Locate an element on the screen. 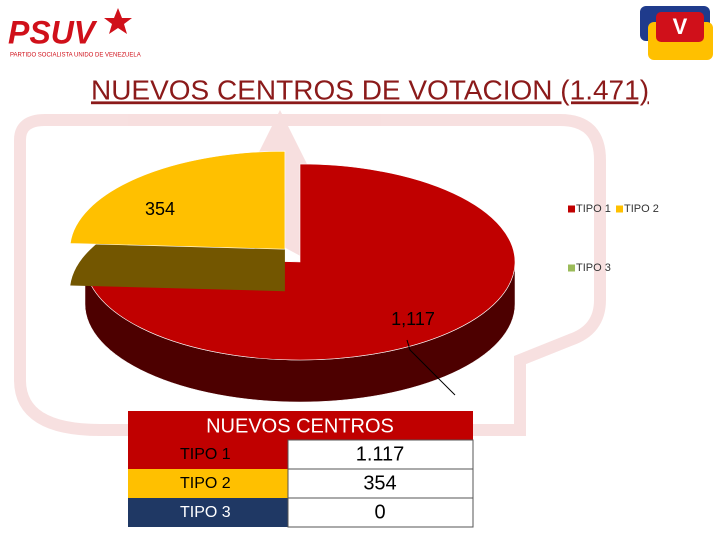  table-header: NUEVOS CENTROS is located at coordinates (300, 426).